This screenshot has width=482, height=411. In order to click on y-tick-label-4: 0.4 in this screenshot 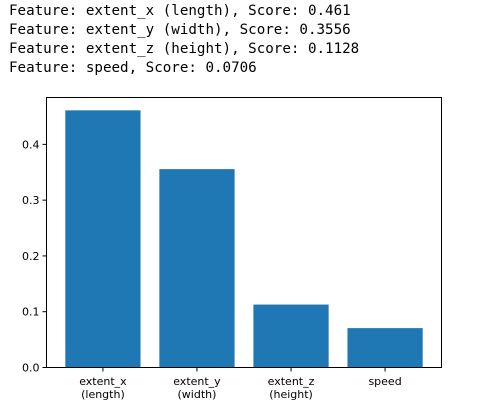, I will do `click(31, 144)`.